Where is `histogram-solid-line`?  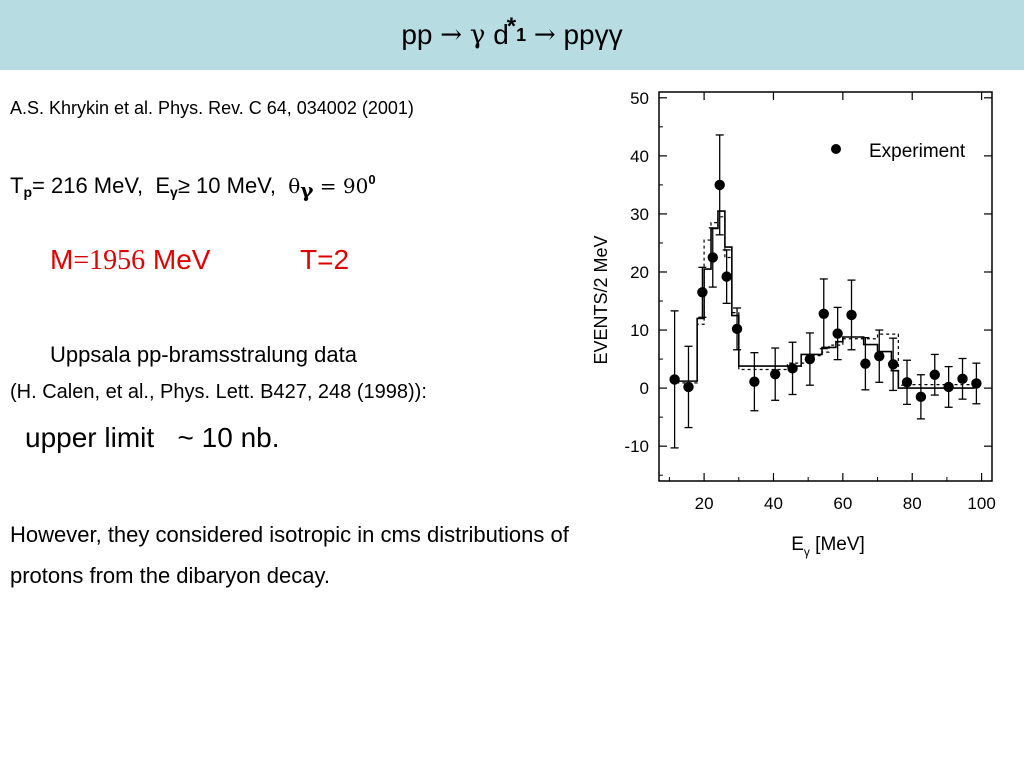 histogram-solid-line is located at coordinates (825, 299).